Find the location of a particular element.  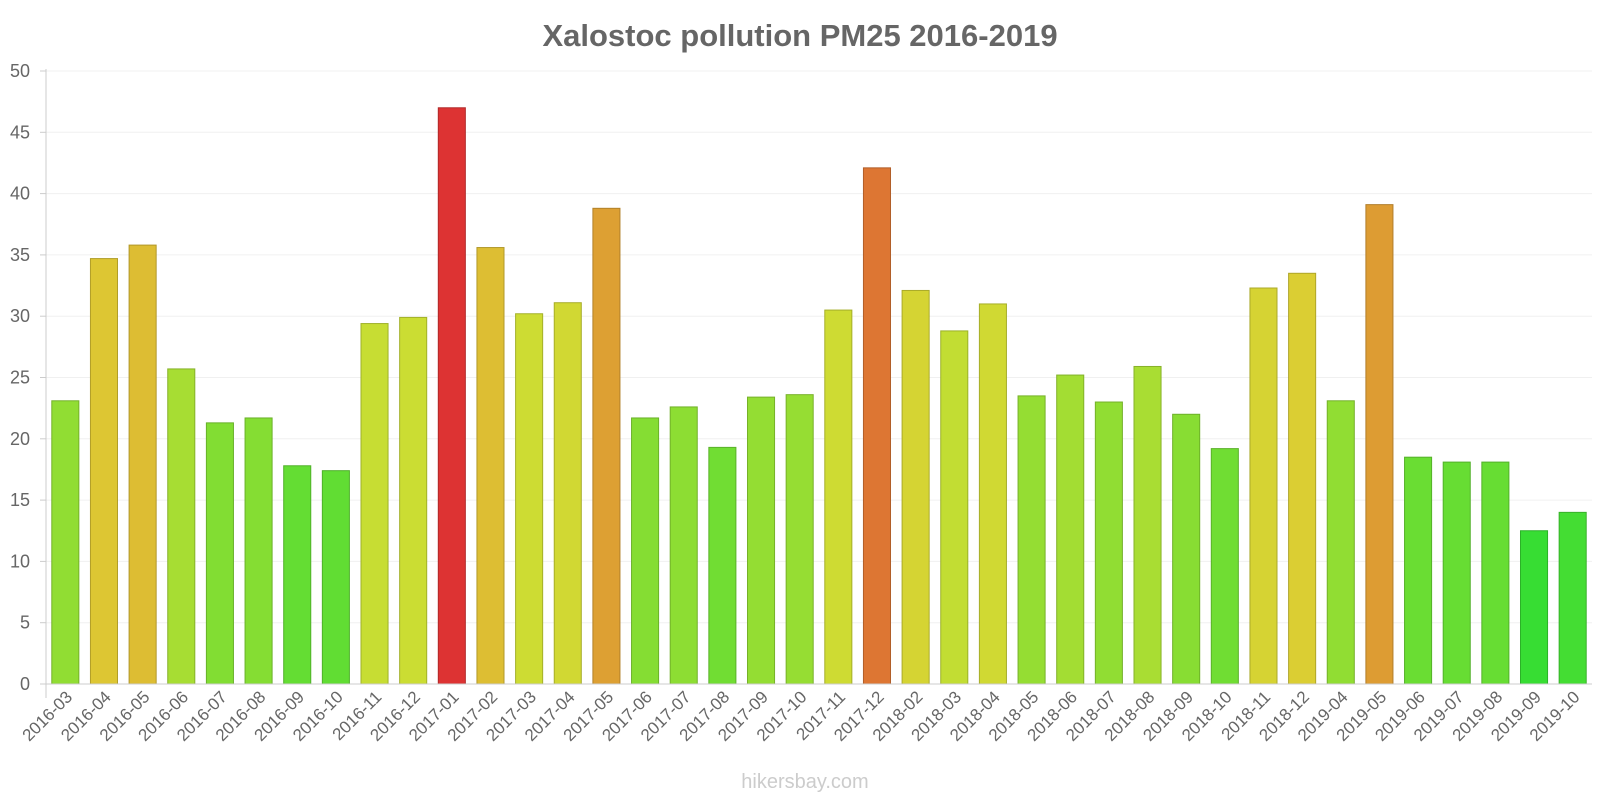

y-tick-label: 5 is located at coordinates (25, 623).